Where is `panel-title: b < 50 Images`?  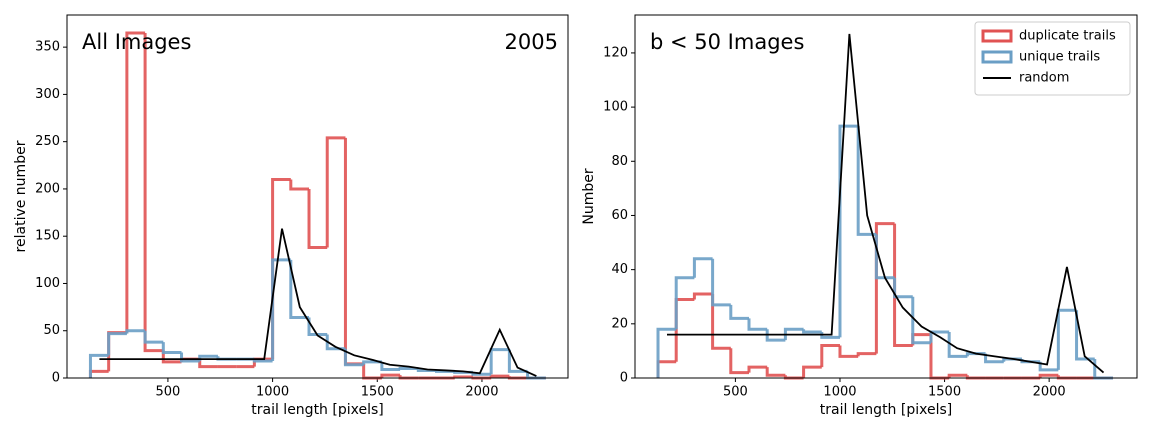 panel-title: b < 50 Images is located at coordinates (727, 42).